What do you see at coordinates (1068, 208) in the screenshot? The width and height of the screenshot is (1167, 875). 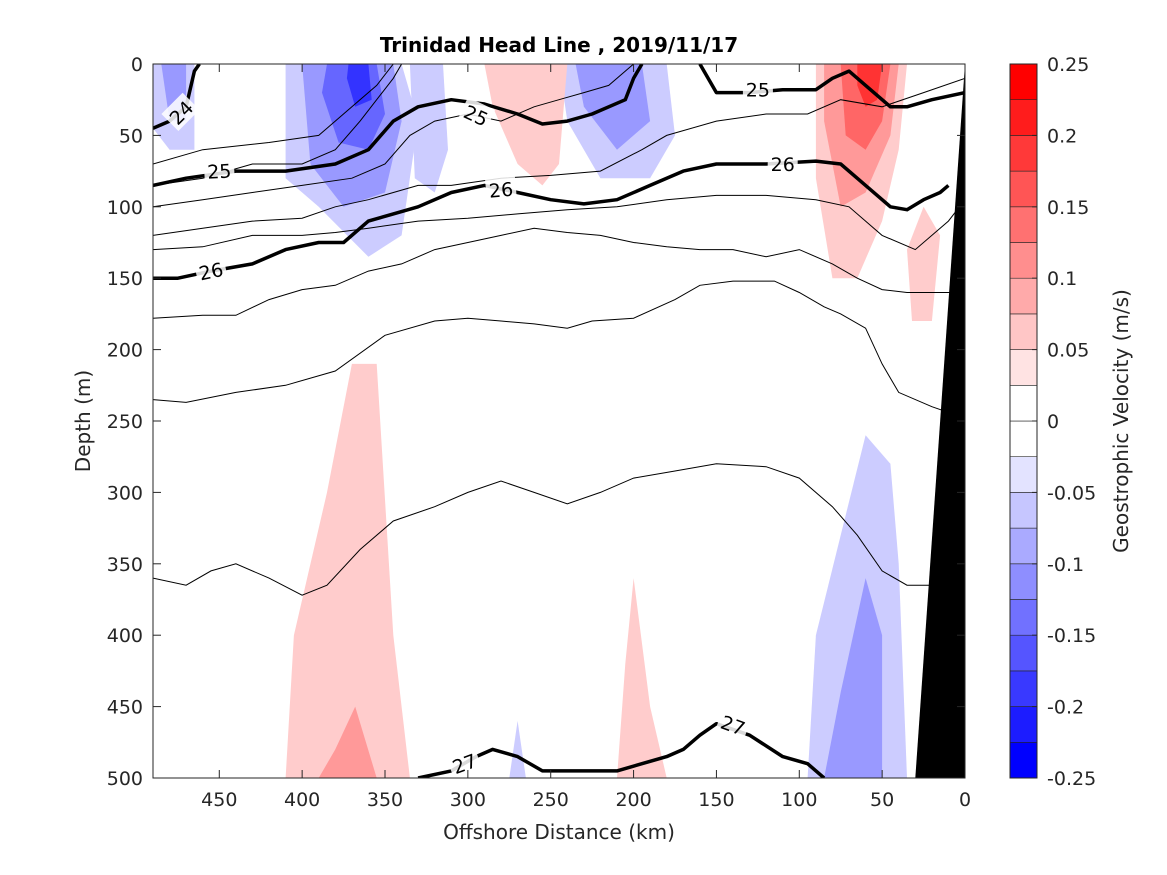 I see `colorbar-tick-label: 0.15` at bounding box center [1068, 208].